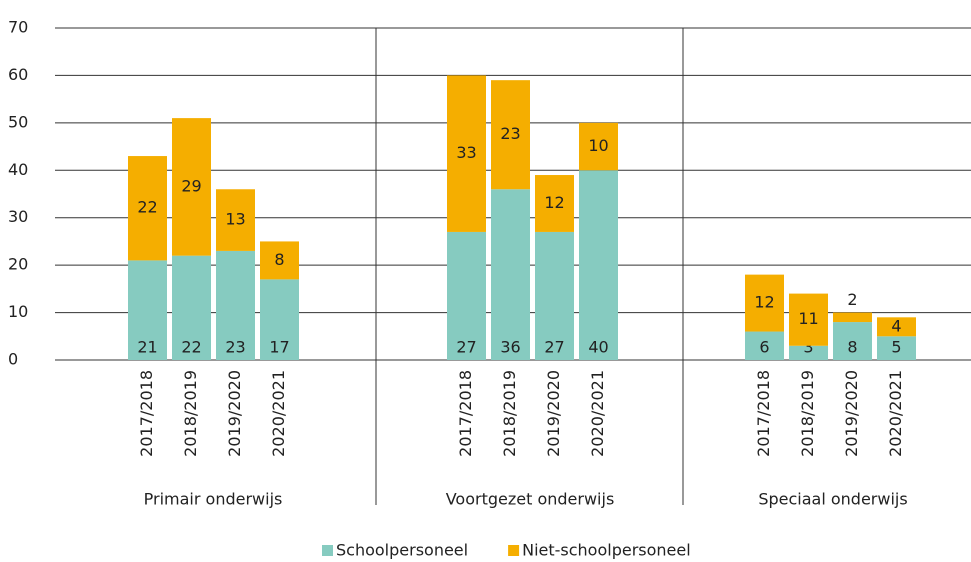 Image resolution: width=971 pixels, height=562 pixels. I want to click on group-label: Primair onderwijs, so click(213, 499).